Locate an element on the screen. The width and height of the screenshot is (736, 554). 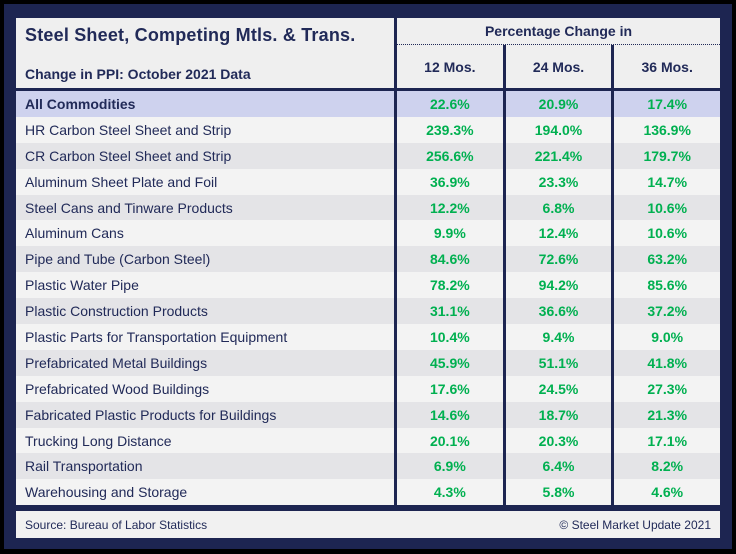
value-24mos: 20.3% is located at coordinates (557, 440).